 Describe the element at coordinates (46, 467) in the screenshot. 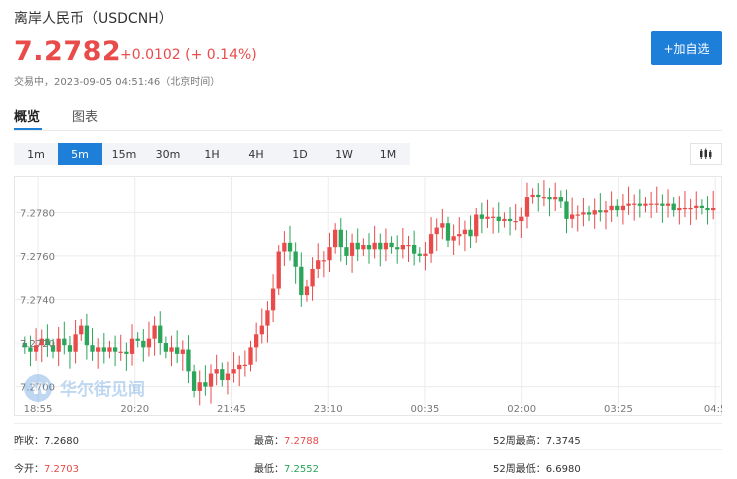

I see `stat-open: 今开：7.2703` at that location.